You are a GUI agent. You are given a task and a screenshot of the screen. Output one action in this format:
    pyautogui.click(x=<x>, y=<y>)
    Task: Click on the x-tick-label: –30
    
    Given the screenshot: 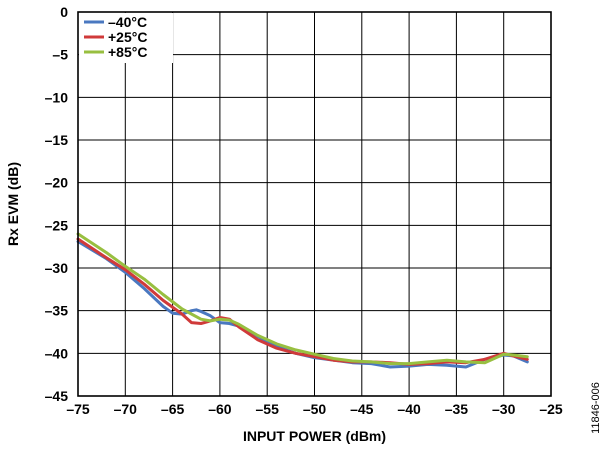 What is the action you would take?
    pyautogui.click(x=504, y=409)
    